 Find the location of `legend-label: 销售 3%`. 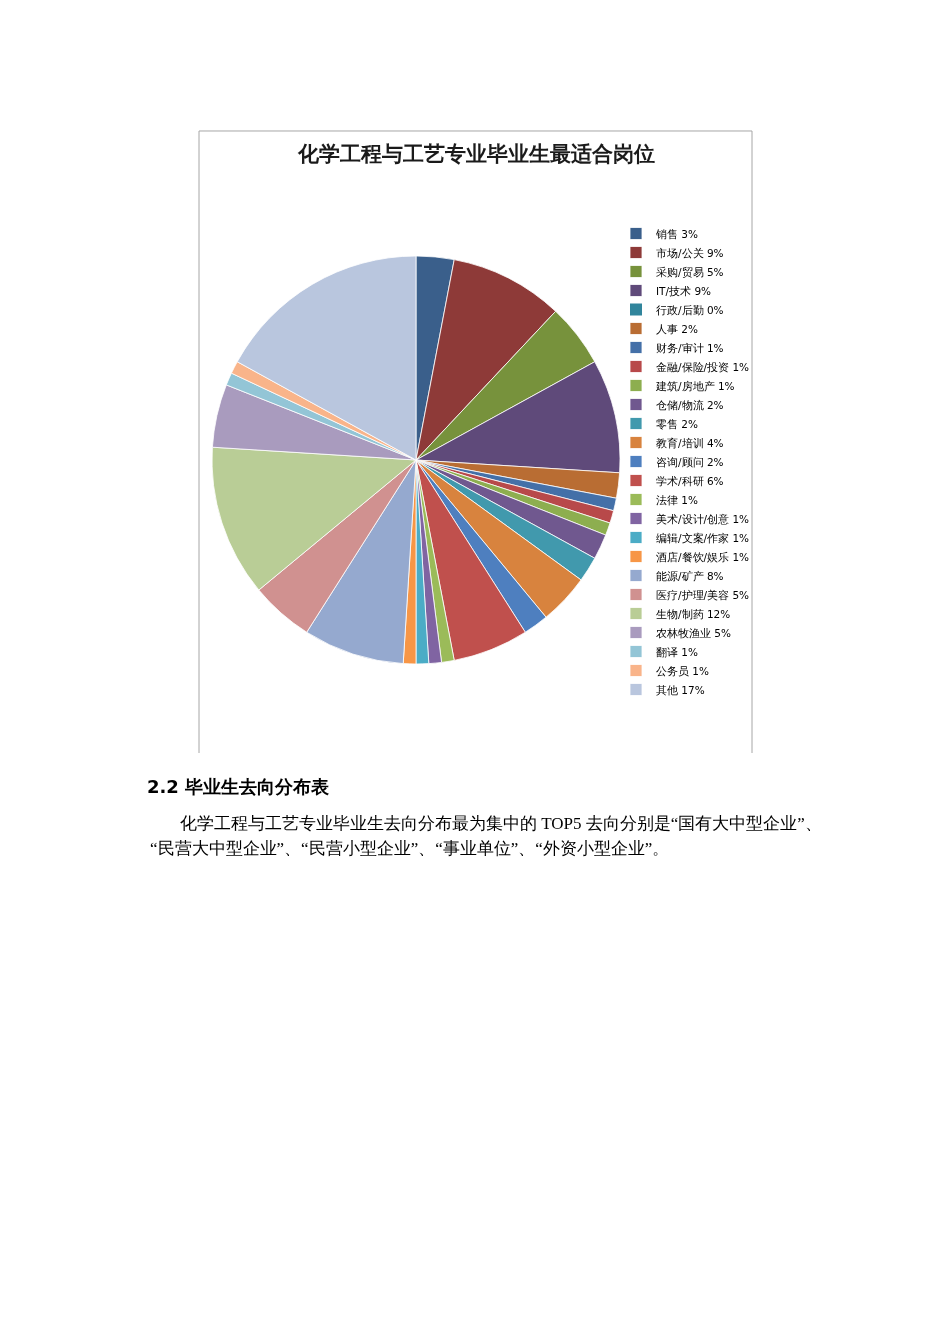

legend-label: 销售 3% is located at coordinates (677, 233).